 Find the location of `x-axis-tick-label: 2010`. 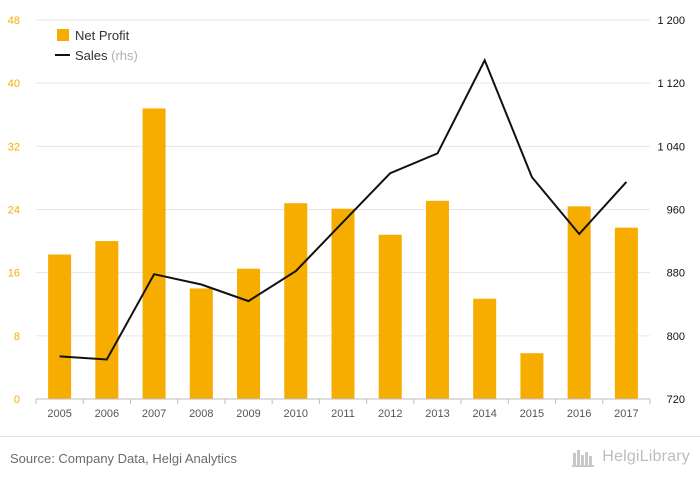

x-axis-tick-label: 2010 is located at coordinates (296, 414).